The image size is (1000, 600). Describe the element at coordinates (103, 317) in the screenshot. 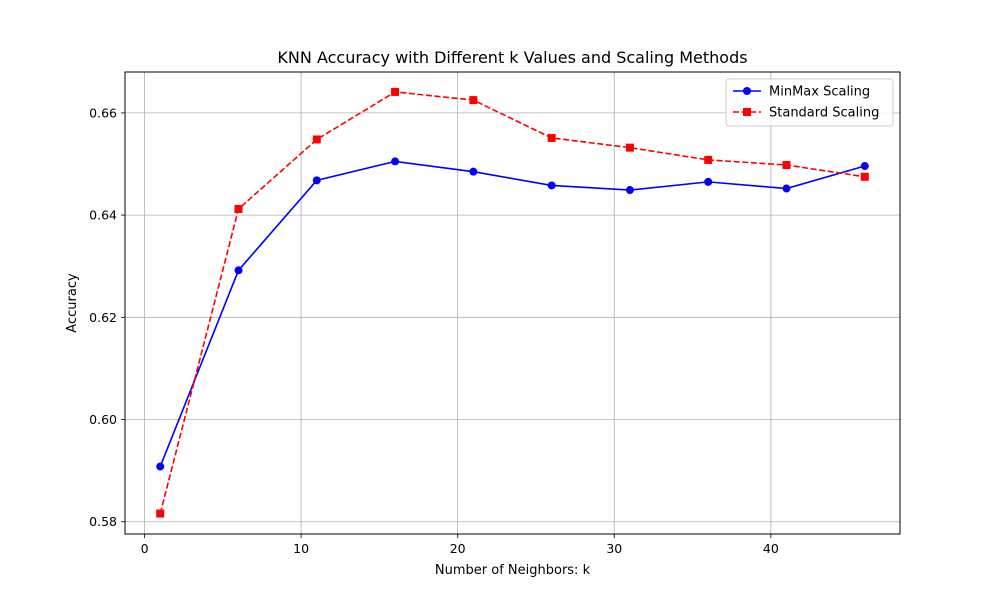

I see `y-tick-label: 0.62` at that location.